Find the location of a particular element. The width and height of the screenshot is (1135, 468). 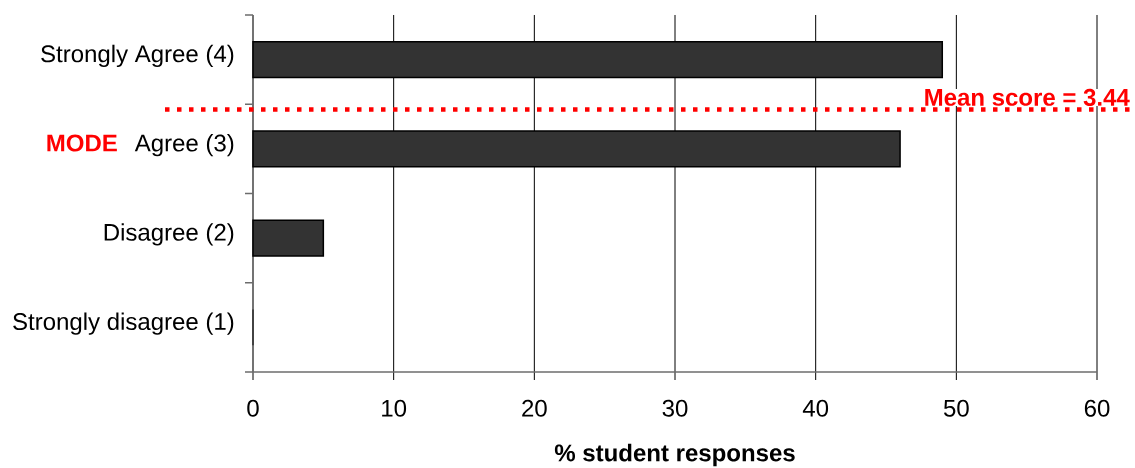

y-tick-label: Agree (3) is located at coordinates (184, 145).